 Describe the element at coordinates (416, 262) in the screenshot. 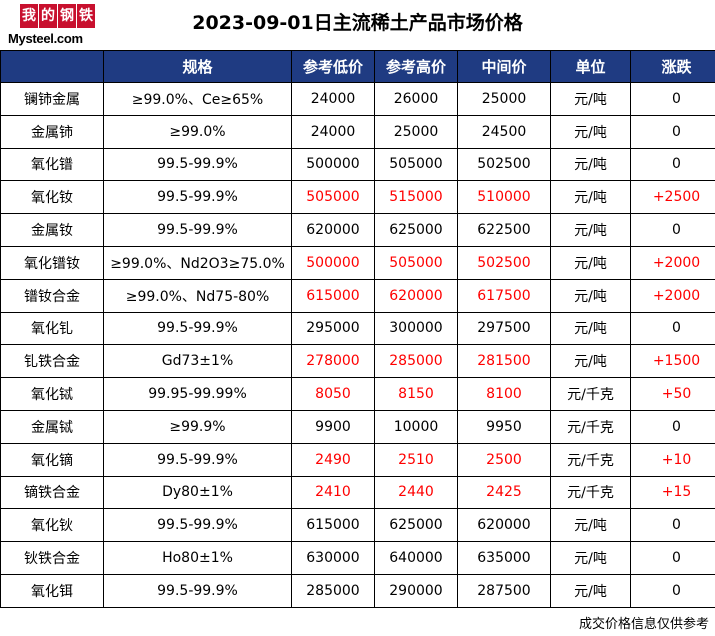

I see `high-price-cell: 505000` at that location.